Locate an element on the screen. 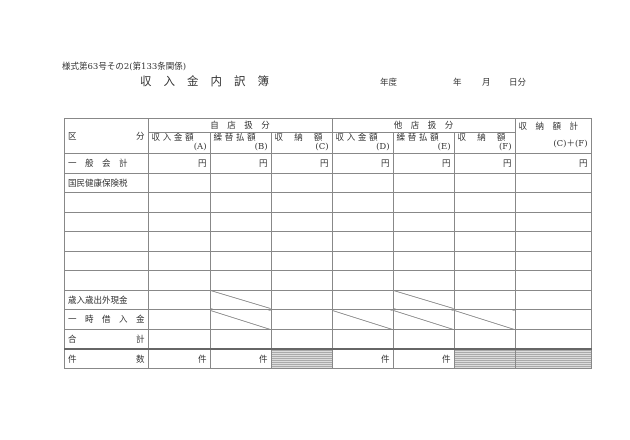  row-label-national-health: 国民健康保険税 is located at coordinates (106, 182).